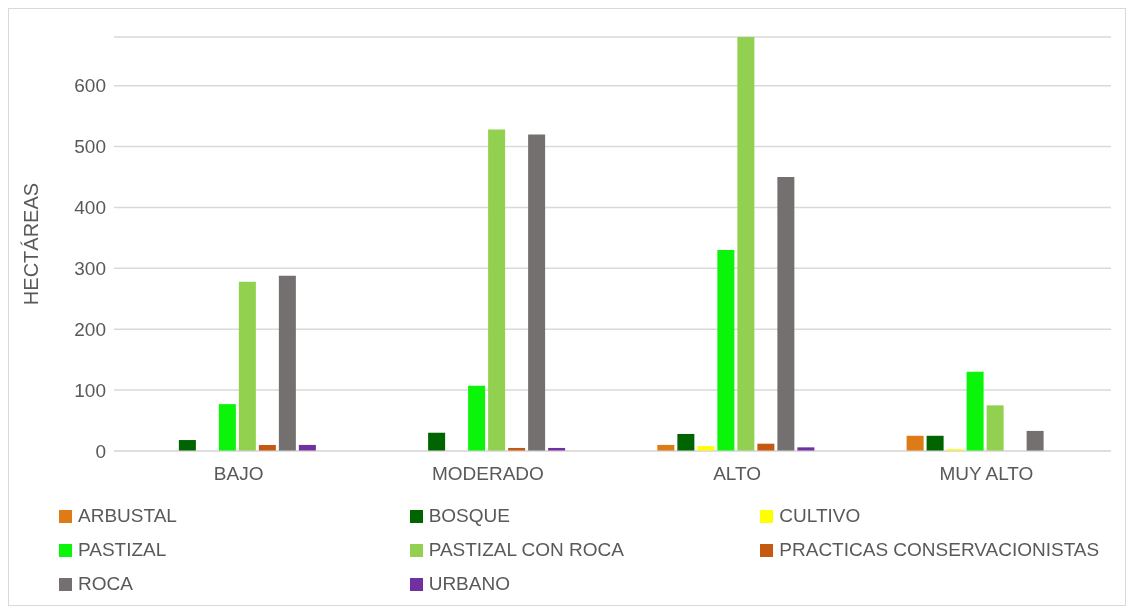  Describe the element at coordinates (939, 550) in the screenshot. I see `legend-label: PRACTICAS CONSERVACIONISTAS` at that location.